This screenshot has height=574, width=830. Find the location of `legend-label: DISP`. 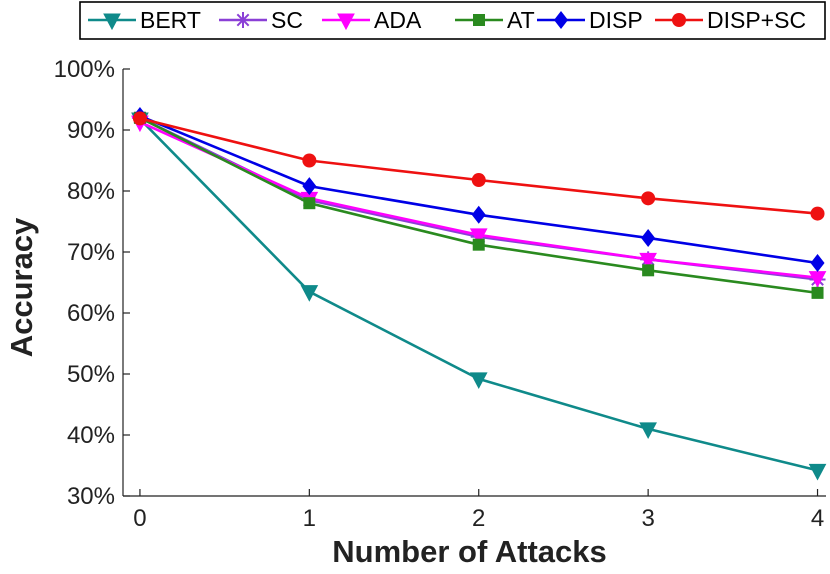

legend-label: DISP is located at coordinates (616, 20).